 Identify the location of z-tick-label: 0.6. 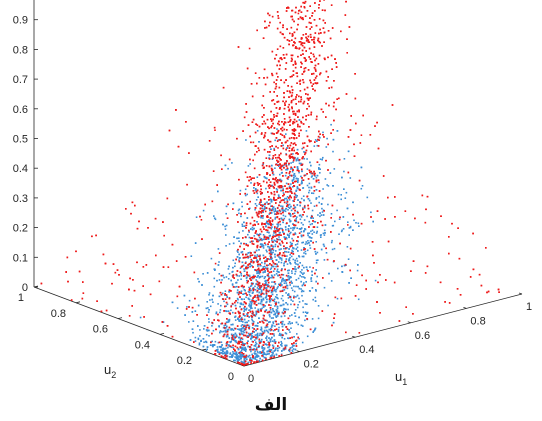
(20, 110).